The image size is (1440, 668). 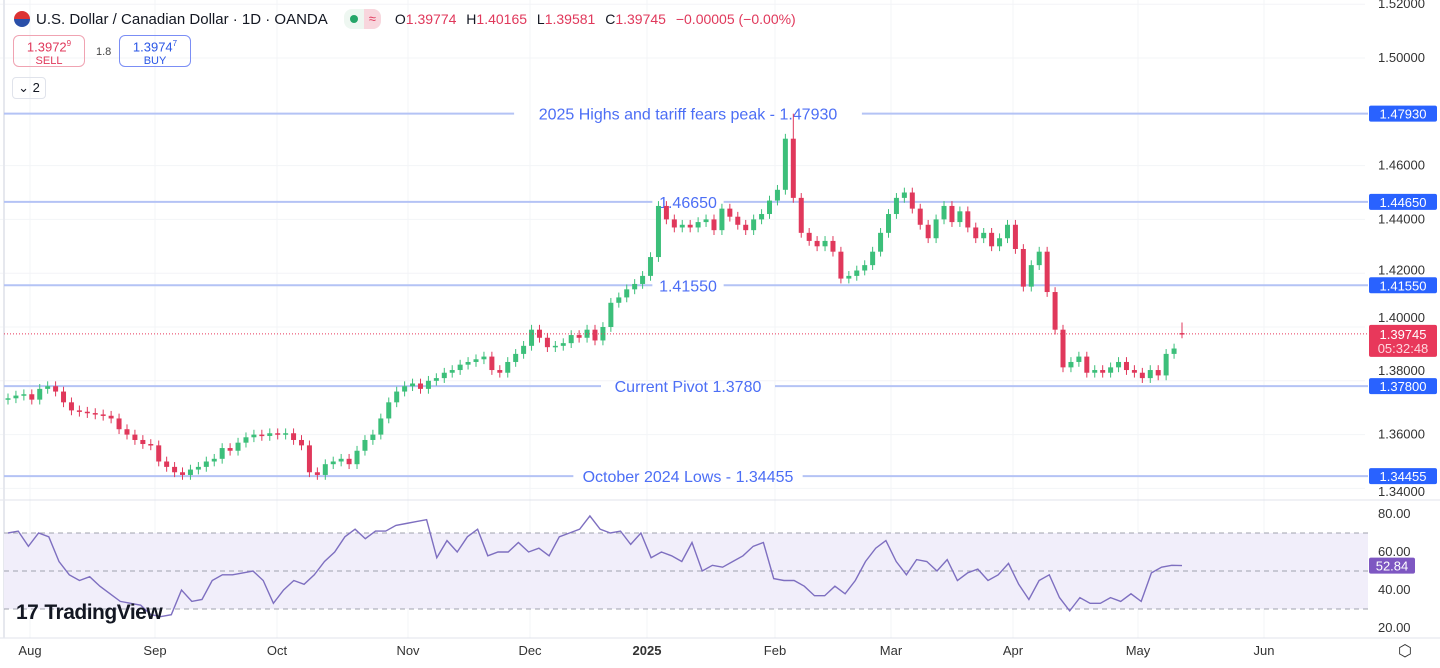 I want to click on rsi-axis-tick: 60.00, so click(x=1394, y=551).